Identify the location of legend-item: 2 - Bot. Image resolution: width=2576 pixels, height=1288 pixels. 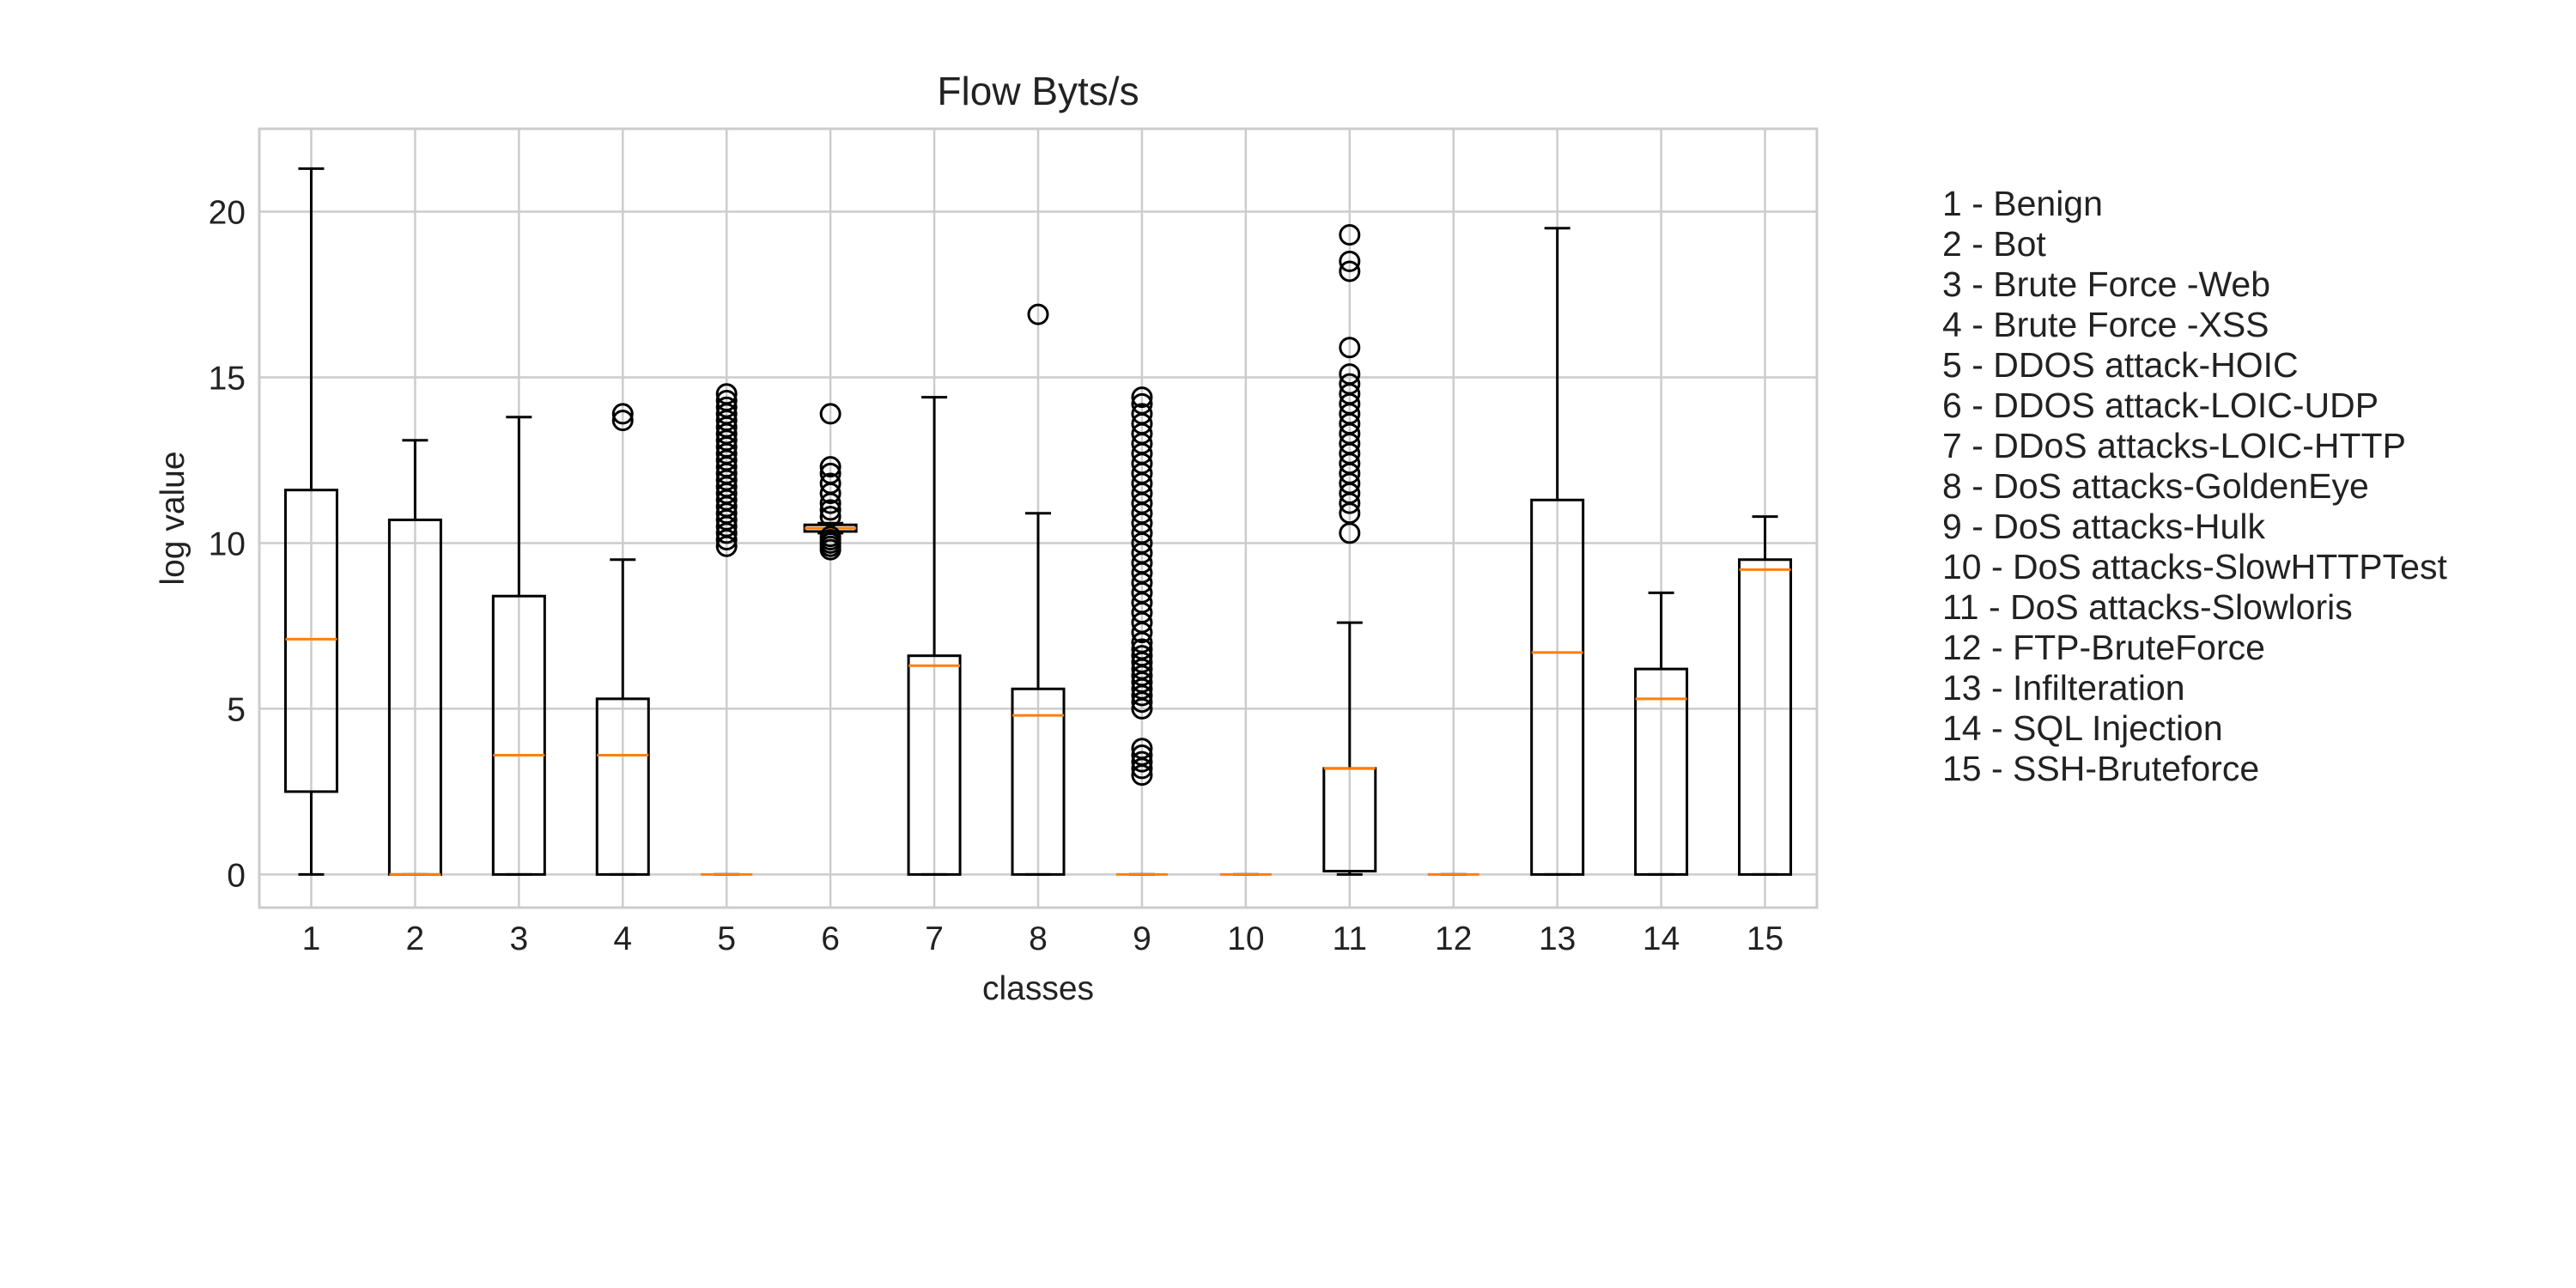
(1994, 244).